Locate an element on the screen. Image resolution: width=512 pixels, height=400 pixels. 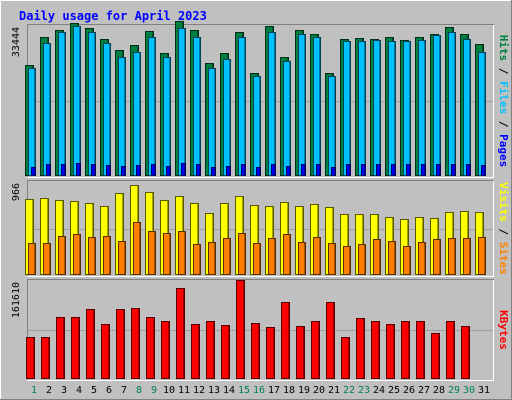
x-tick-label-17: 17 is located at coordinates (274, 390).